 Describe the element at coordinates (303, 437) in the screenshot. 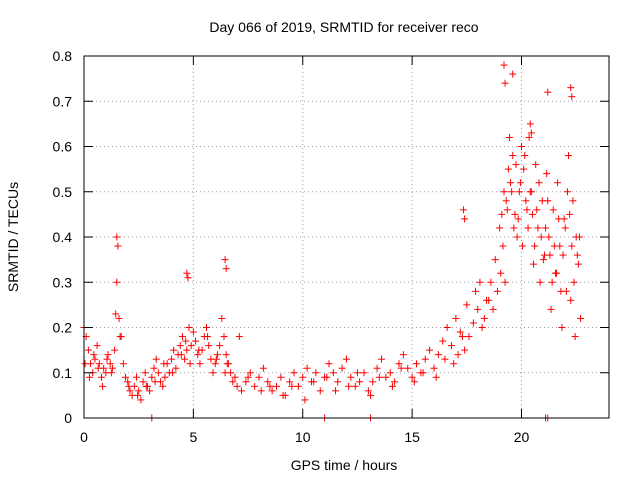

I see `x-tick-label: 10` at that location.